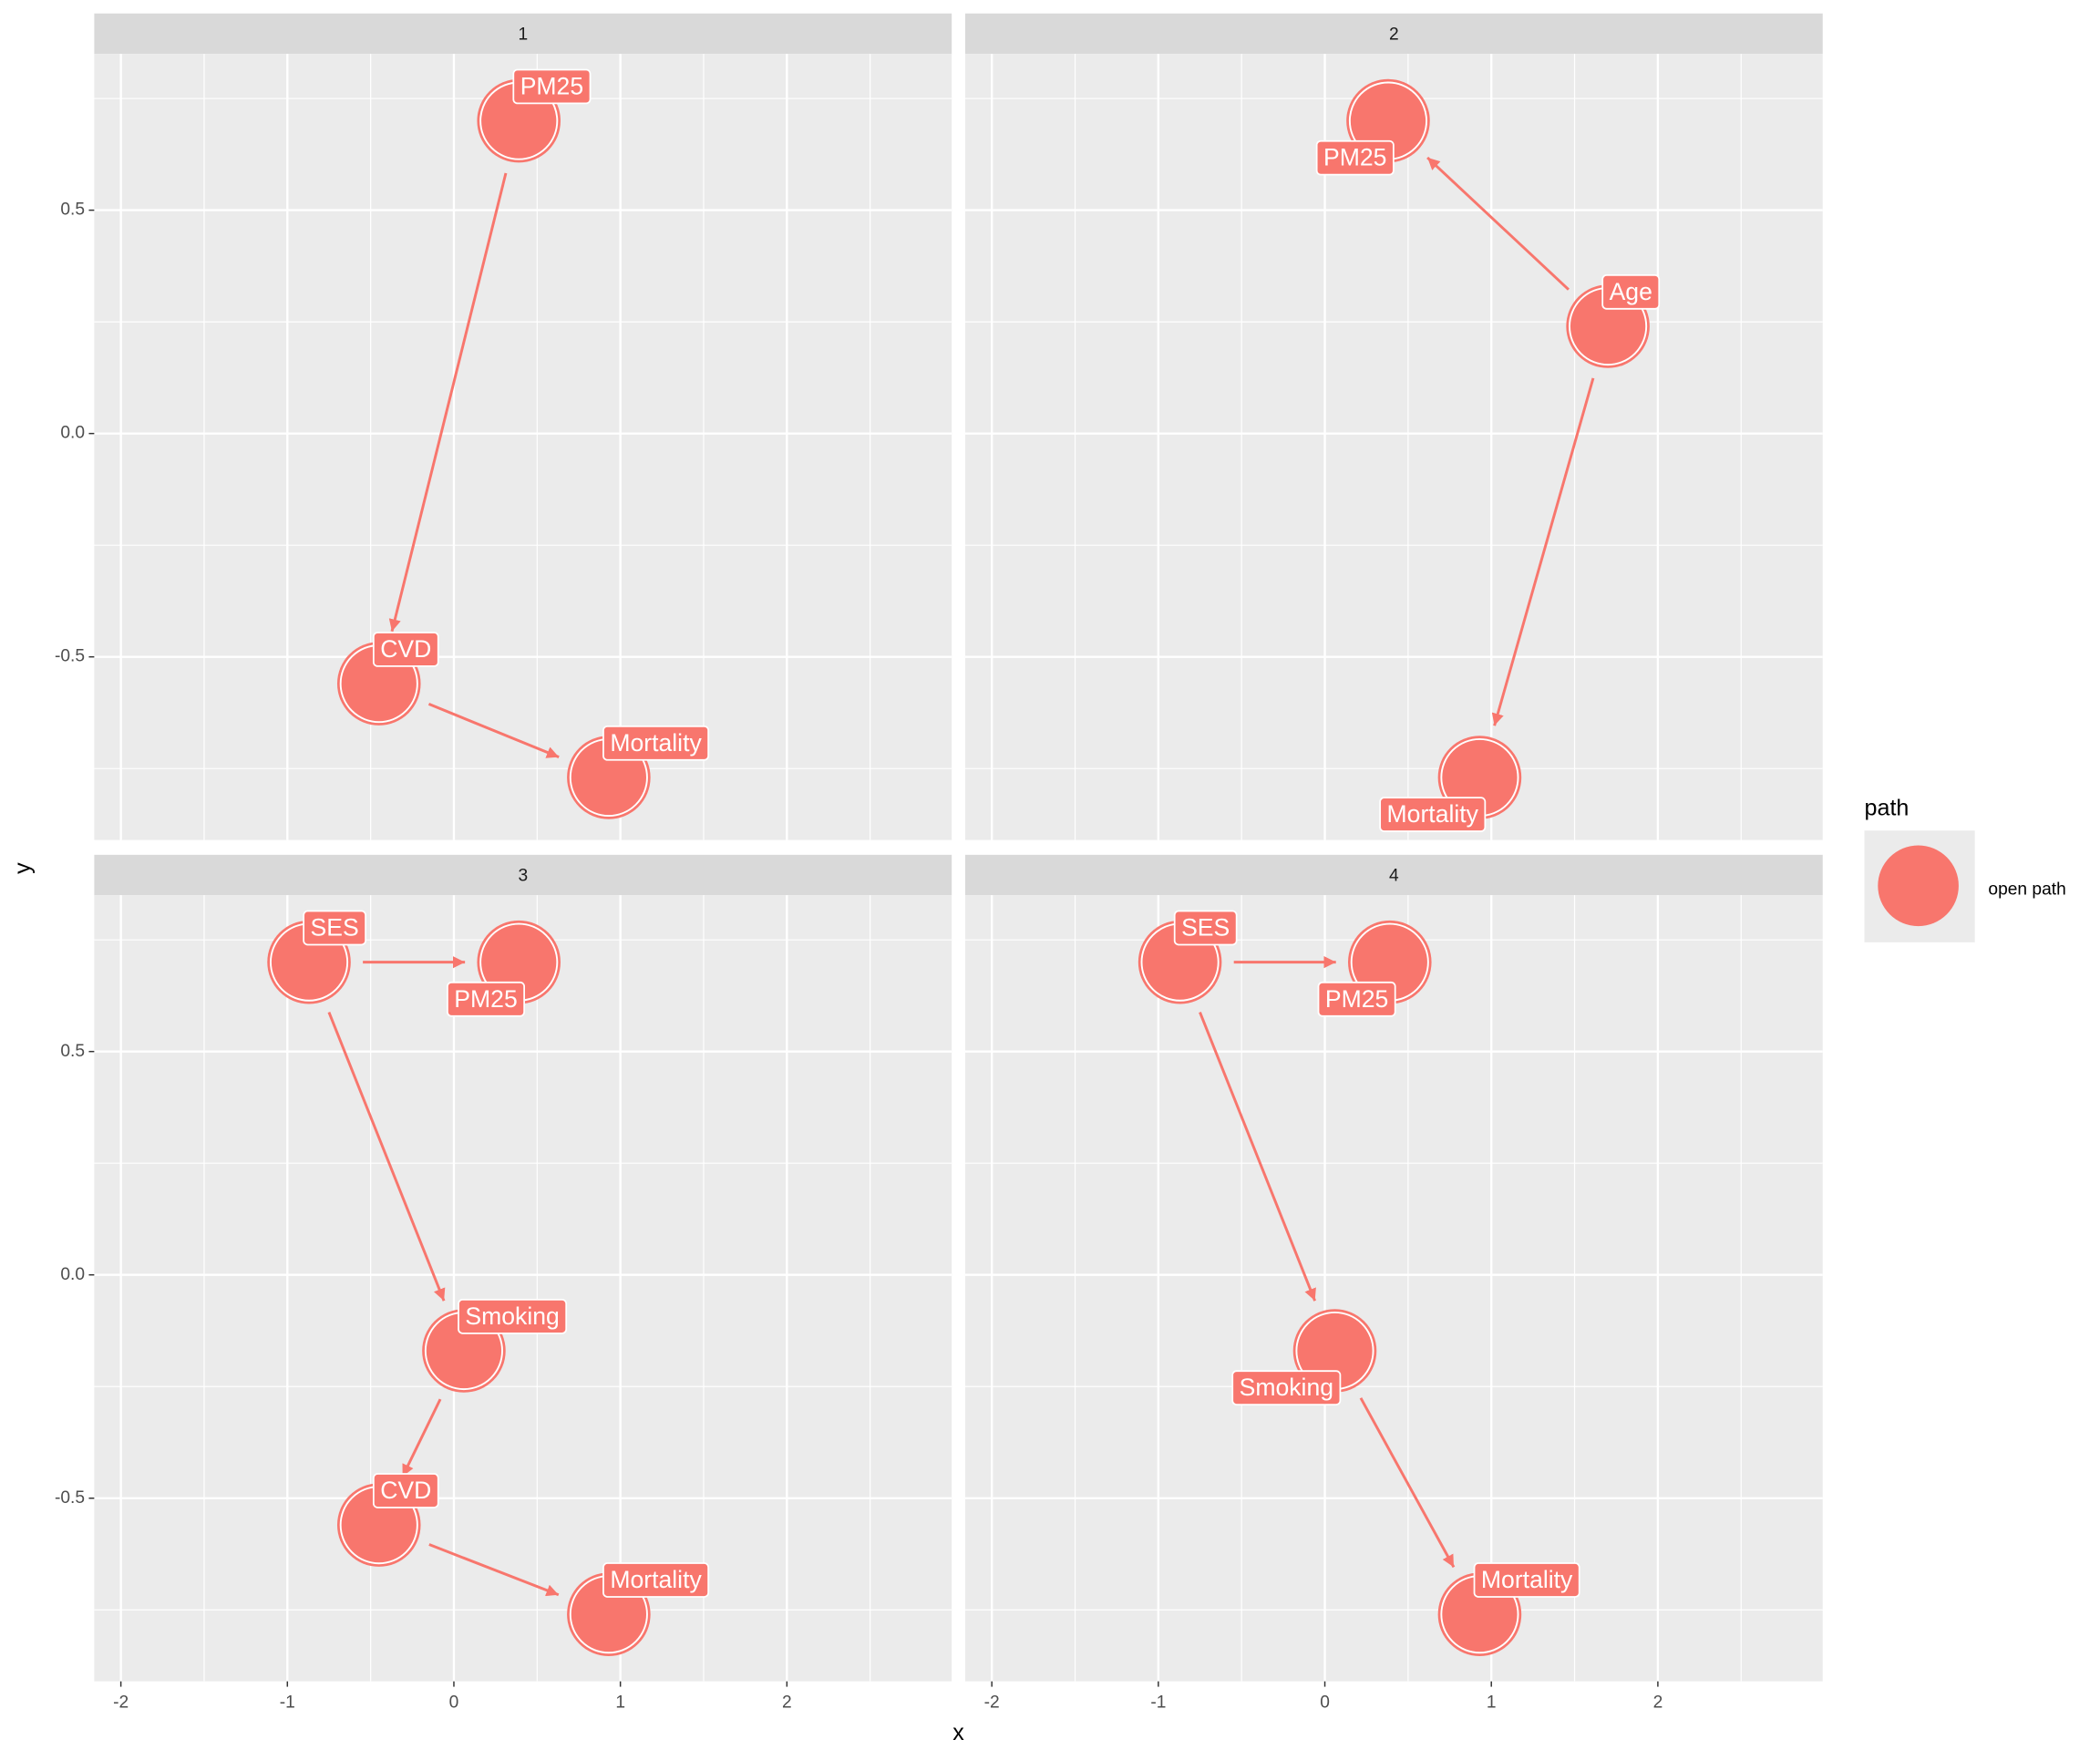 The image size is (2100, 1750). Describe the element at coordinates (958, 1733) in the screenshot. I see `x-axis-title: x` at that location.